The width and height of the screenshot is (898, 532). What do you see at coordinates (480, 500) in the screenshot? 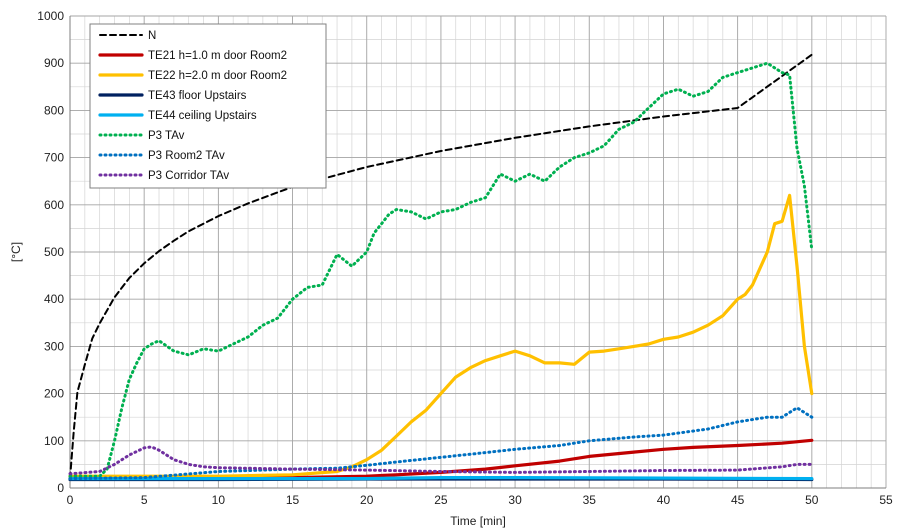
I see `x-tick-labels: 0 5 10 15 20 25 30 35 40 45 50 55` at bounding box center [480, 500].